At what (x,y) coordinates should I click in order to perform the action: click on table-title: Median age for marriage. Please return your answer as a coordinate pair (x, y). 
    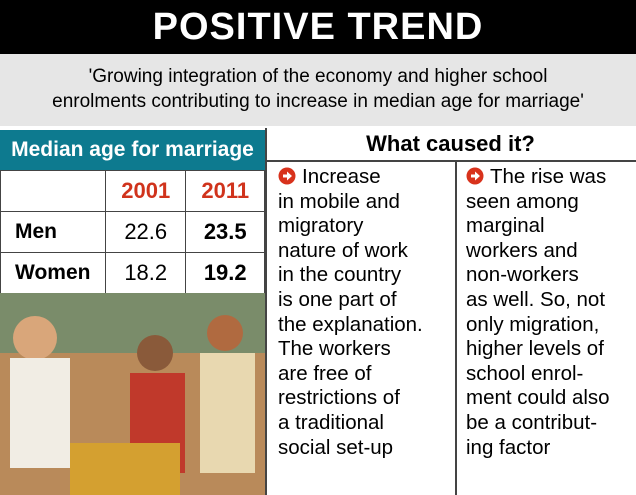
    Looking at the image, I should click on (132, 150).